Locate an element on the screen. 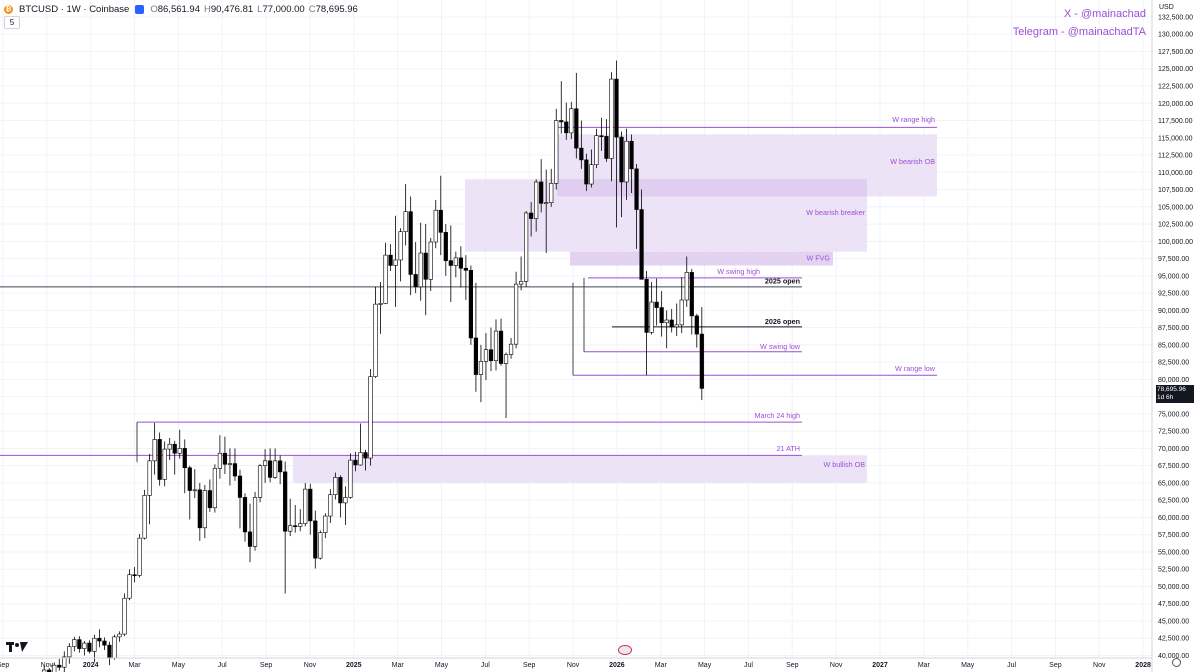  price-tick-label: 102,500.00 is located at coordinates (1175, 225).